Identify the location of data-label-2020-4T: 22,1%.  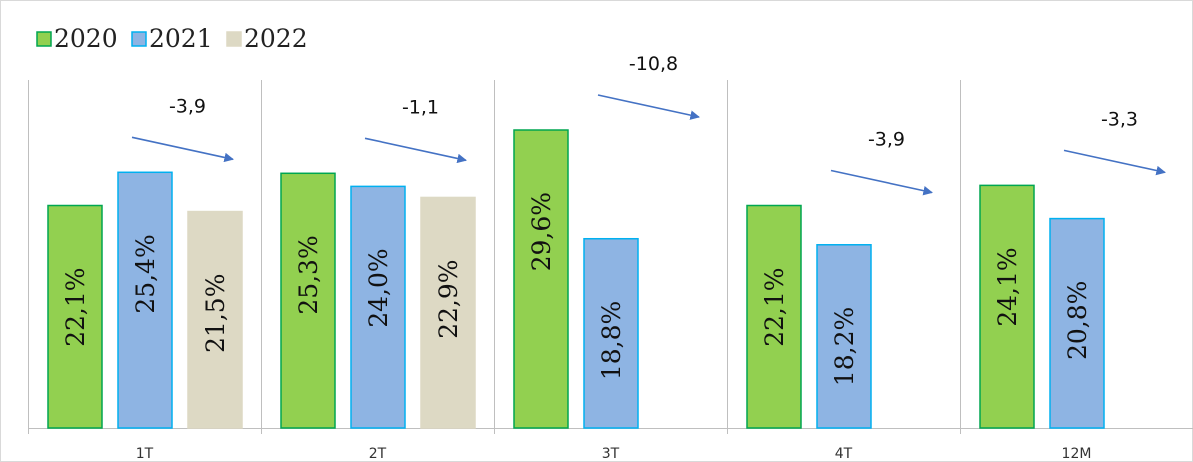
(774, 307).